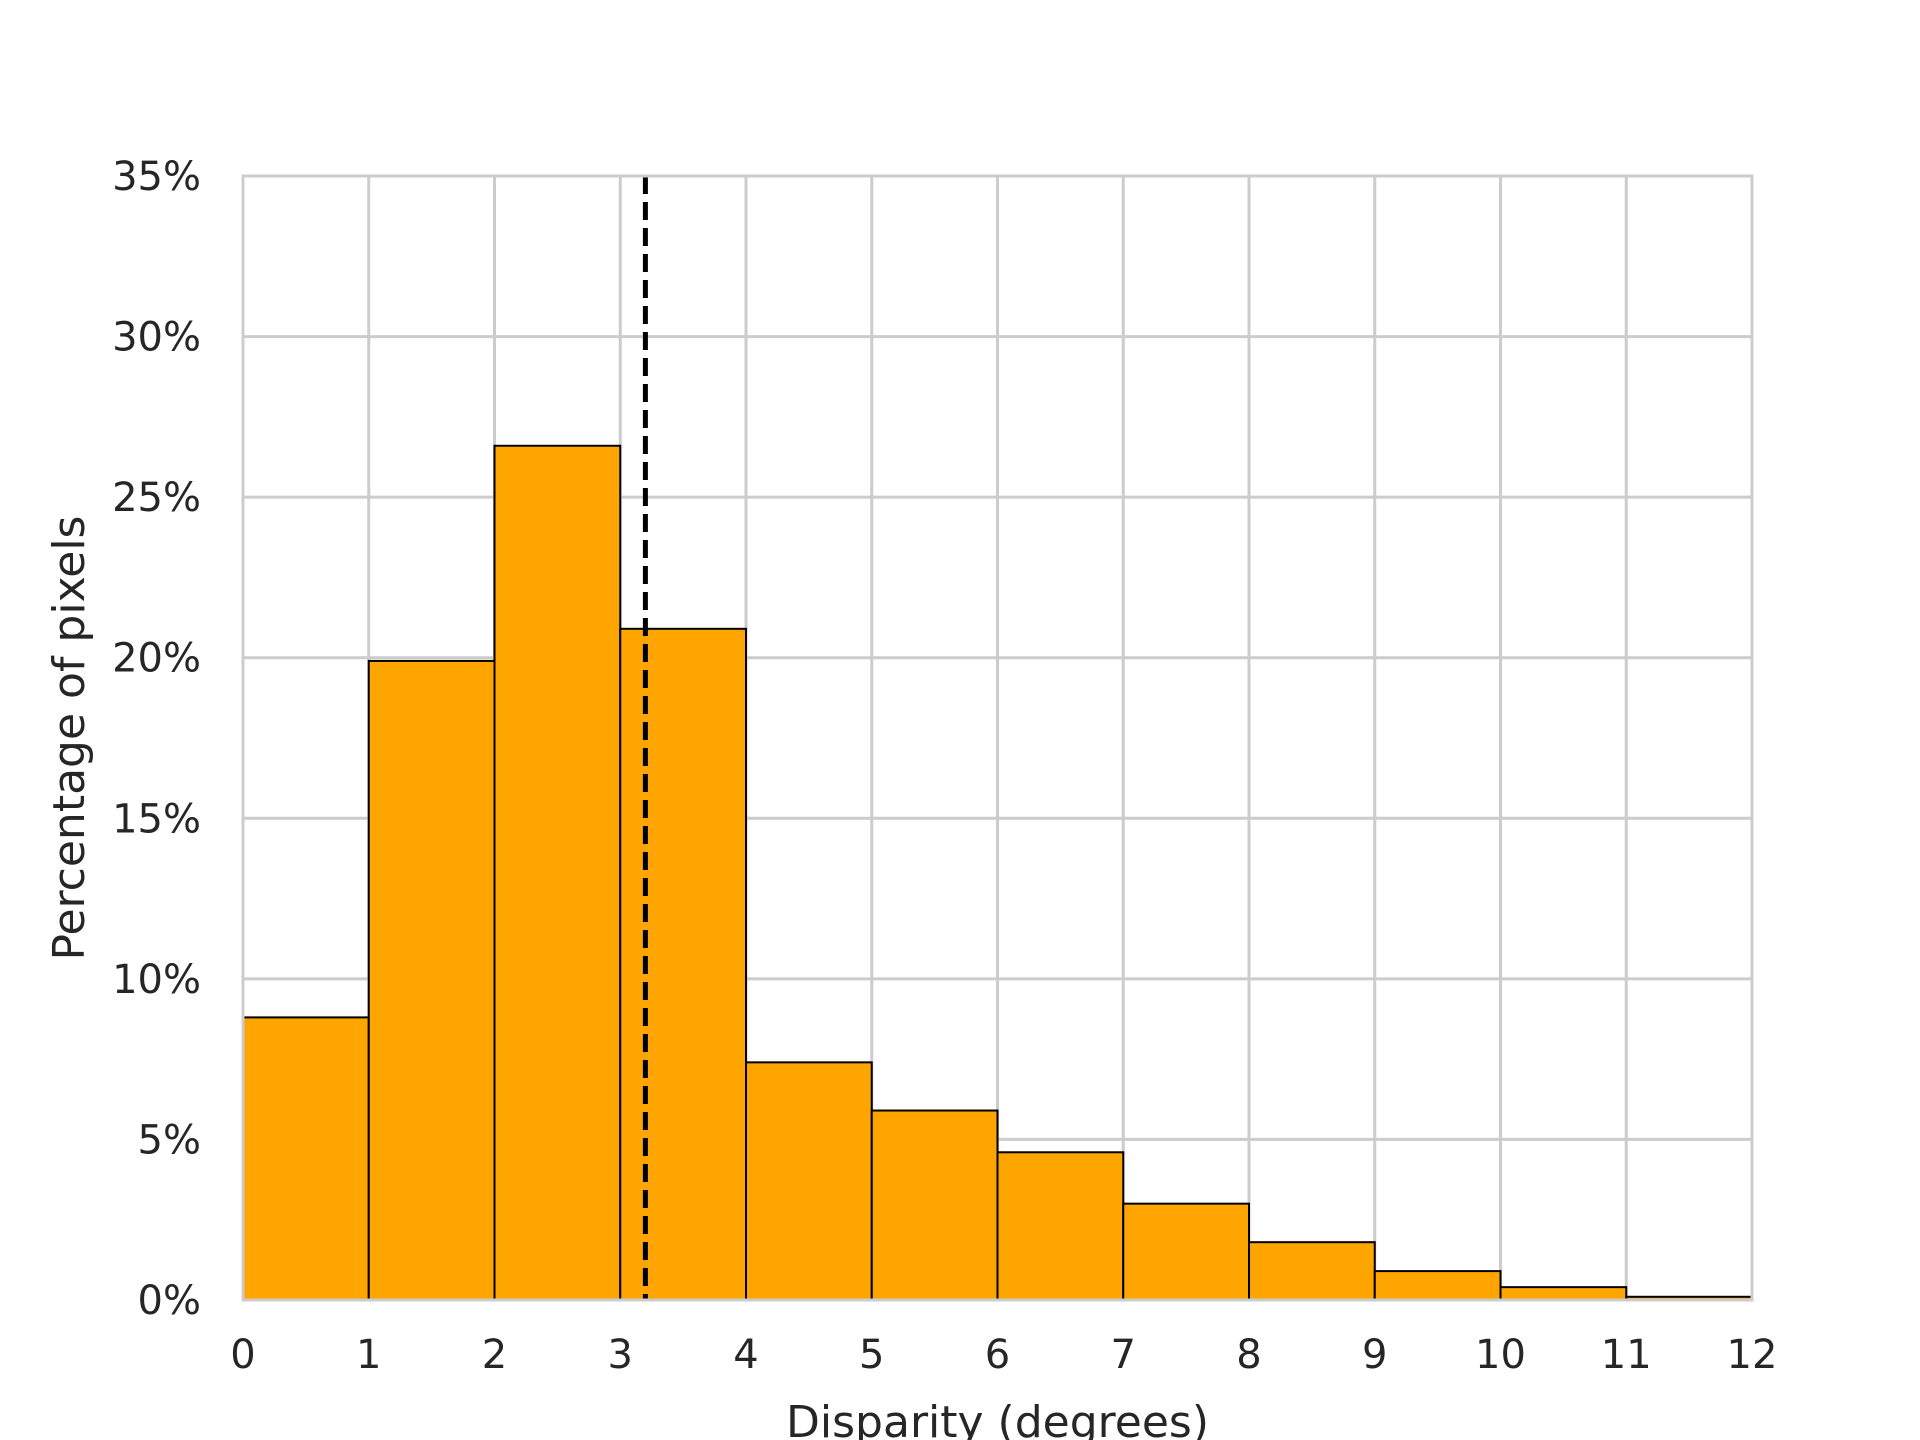  Describe the element at coordinates (494, 1355) in the screenshot. I see `x-tick-label: 2` at that location.